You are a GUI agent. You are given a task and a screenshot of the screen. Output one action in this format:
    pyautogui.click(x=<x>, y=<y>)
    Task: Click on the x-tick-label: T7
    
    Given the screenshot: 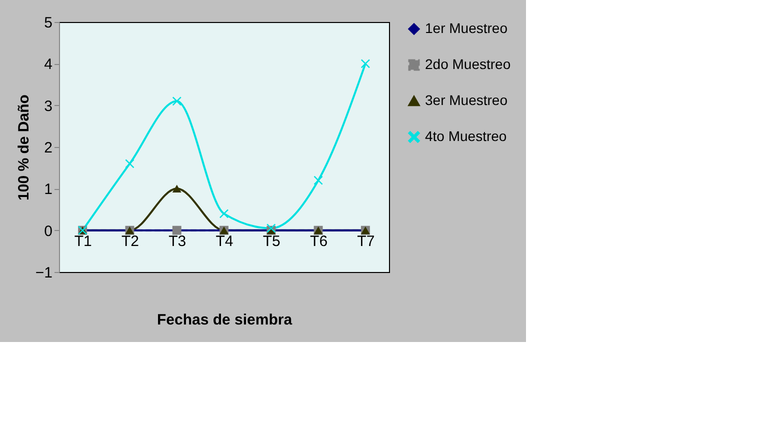 What is the action you would take?
    pyautogui.click(x=366, y=241)
    